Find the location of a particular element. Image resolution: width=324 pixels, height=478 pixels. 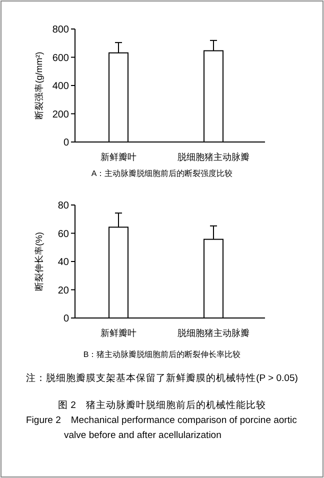

text: B：猪主动脉瓣脱细胞前后的断裂伸长率比较 is located at coordinates (162, 354).